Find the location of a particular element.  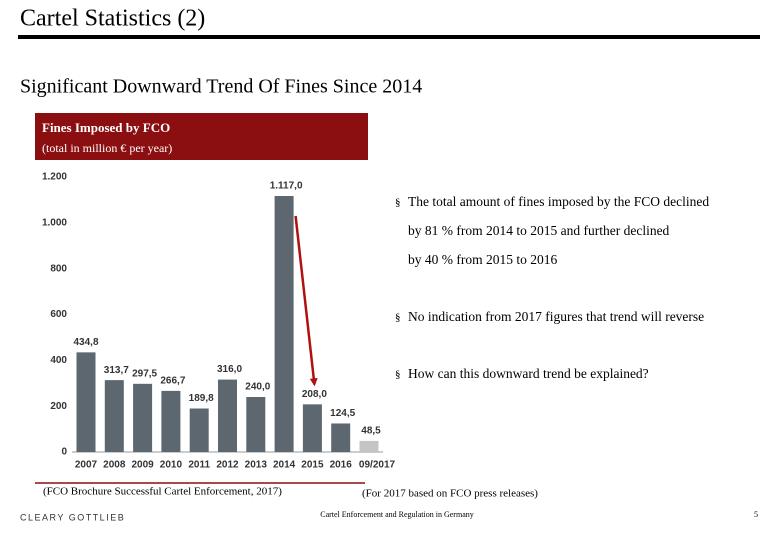

value-label: 1.117,0 is located at coordinates (286, 186).